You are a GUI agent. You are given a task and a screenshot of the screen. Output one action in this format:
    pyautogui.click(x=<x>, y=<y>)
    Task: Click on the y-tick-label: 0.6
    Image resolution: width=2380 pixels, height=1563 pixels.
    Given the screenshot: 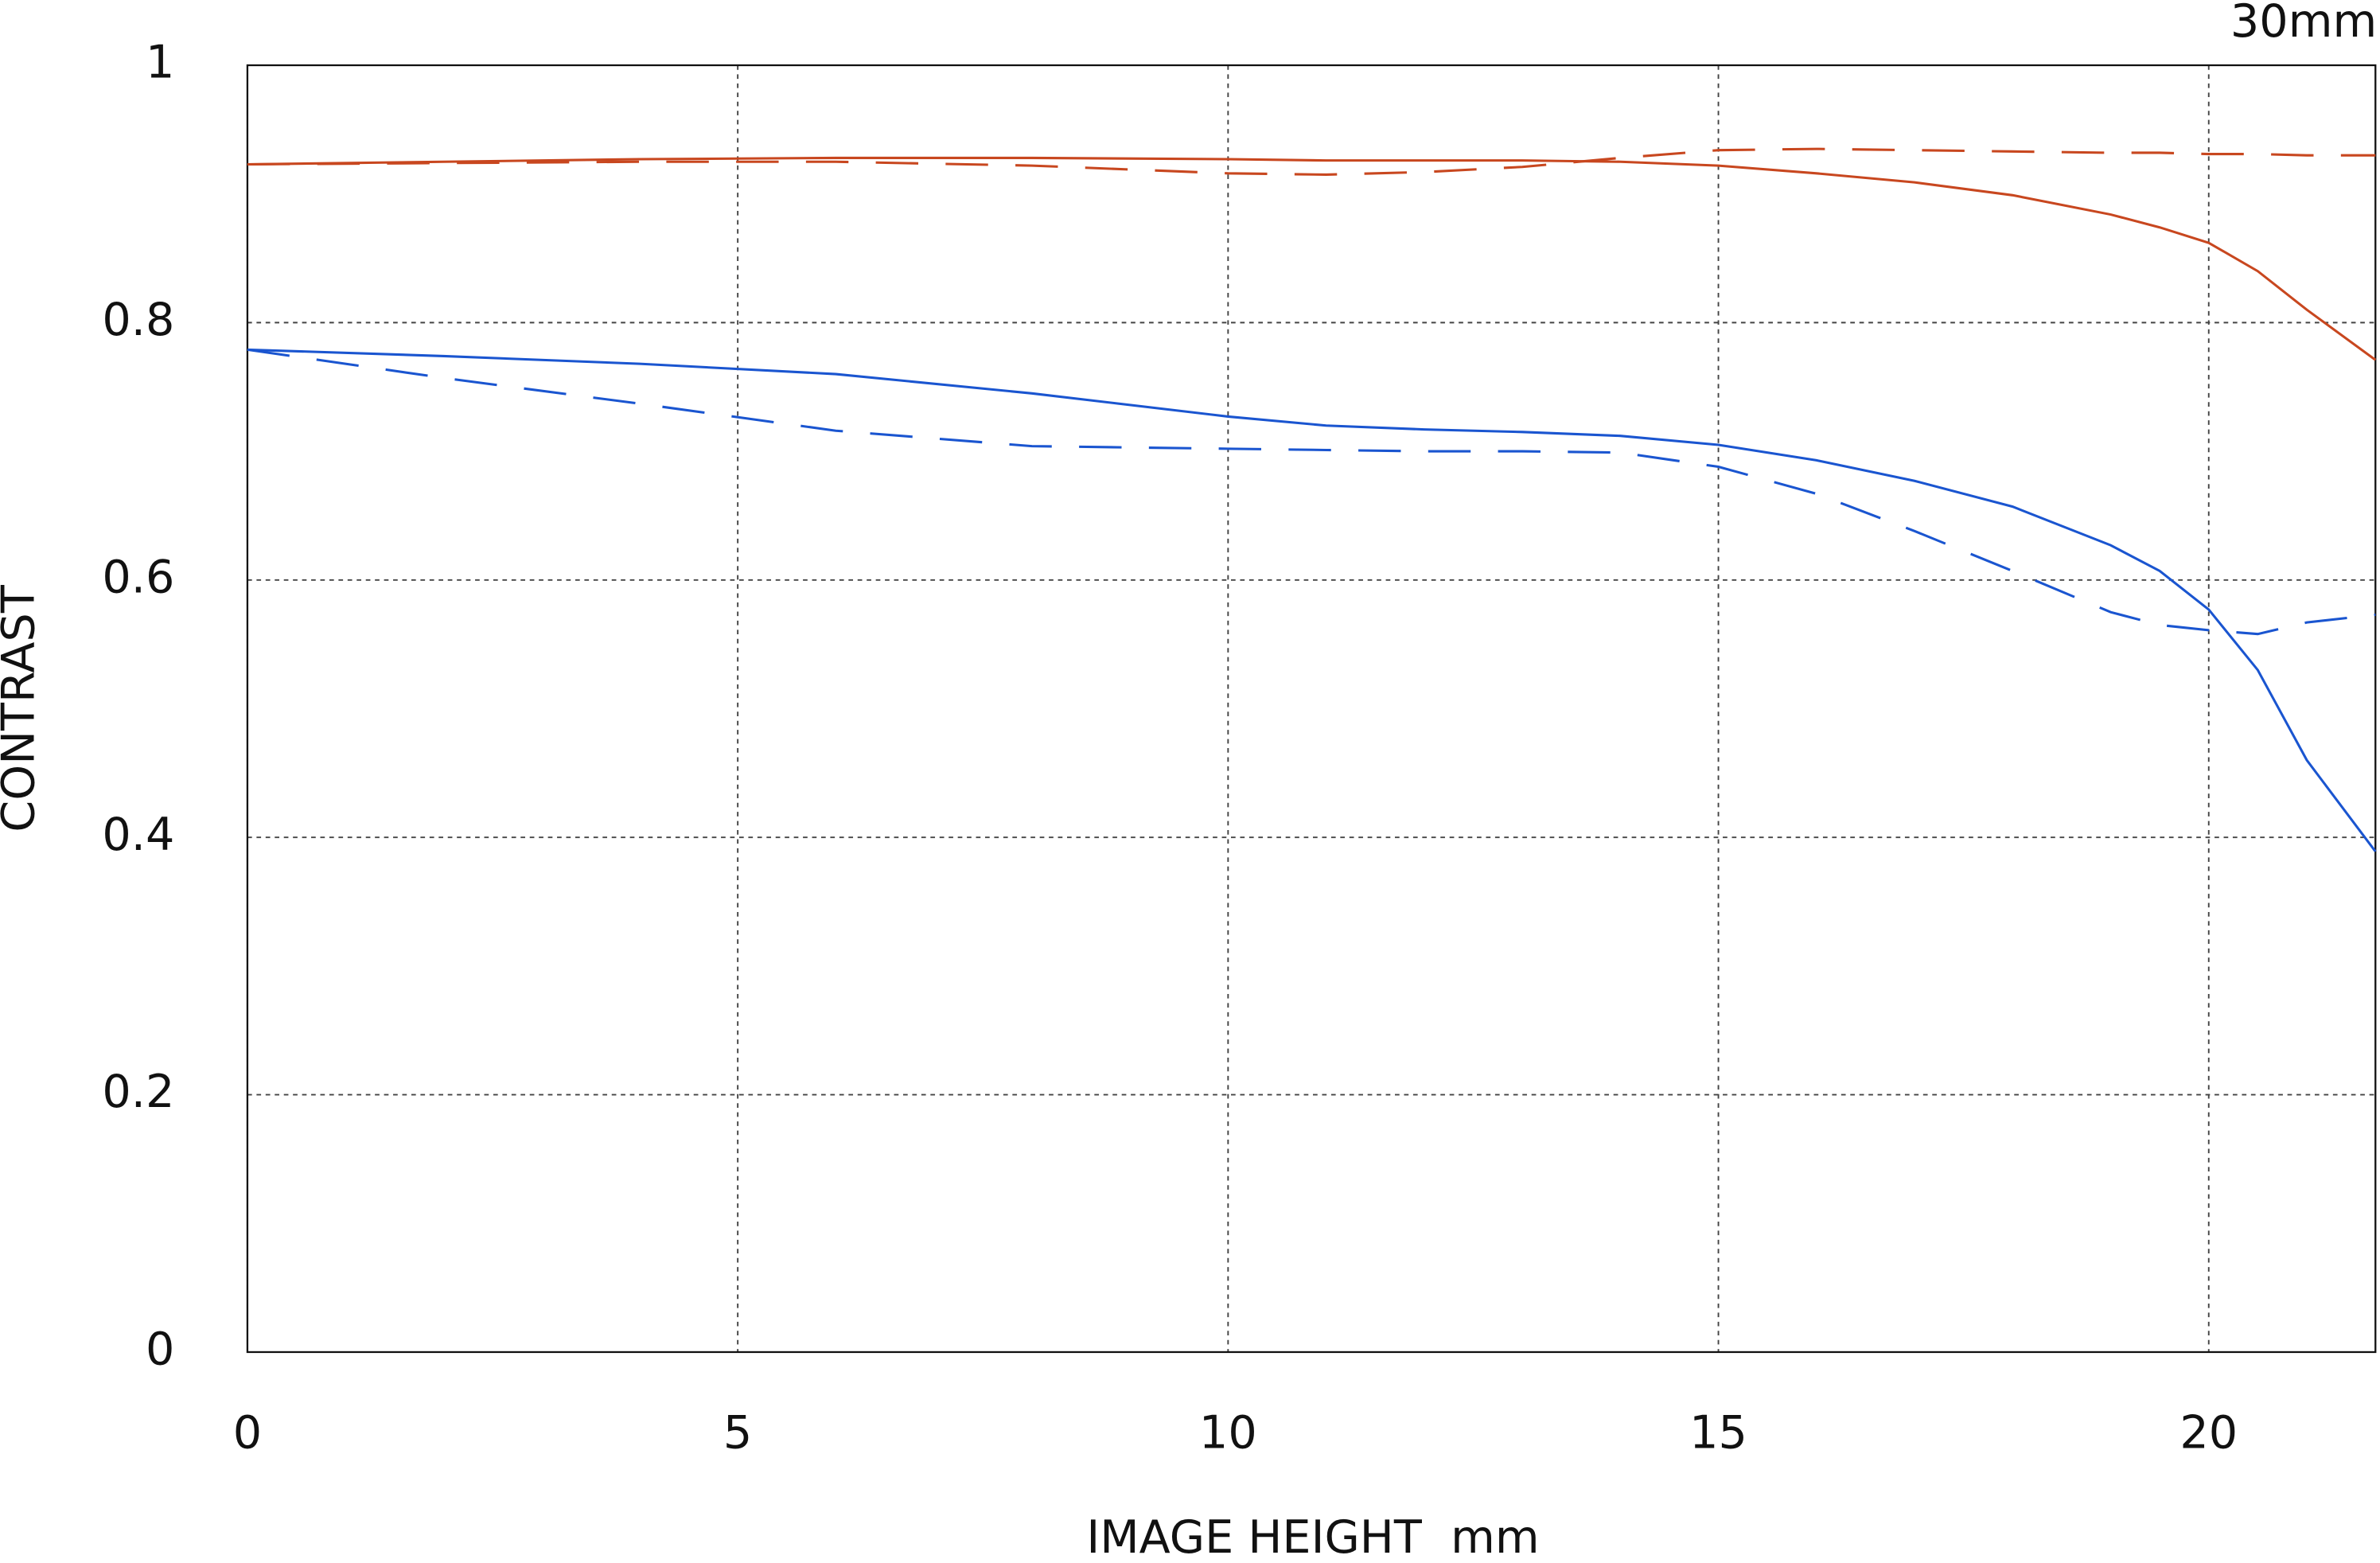 What is the action you would take?
    pyautogui.click(x=138, y=577)
    